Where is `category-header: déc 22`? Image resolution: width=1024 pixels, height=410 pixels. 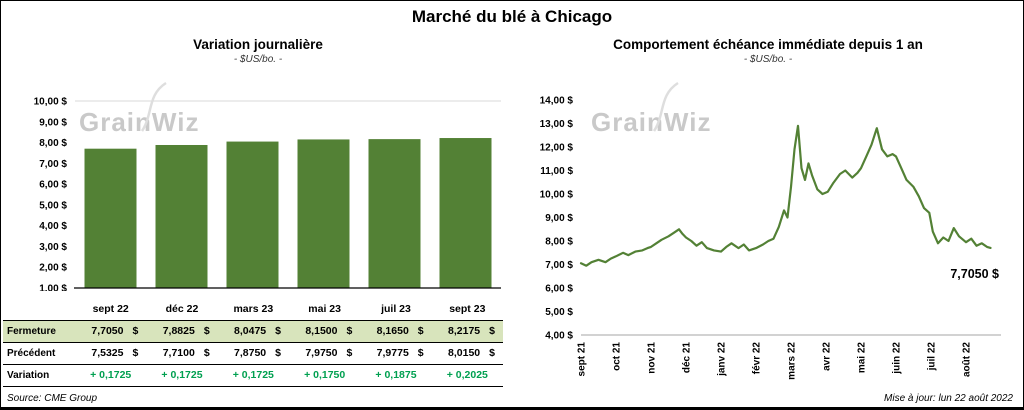
category-header: déc 22 is located at coordinates (182, 309).